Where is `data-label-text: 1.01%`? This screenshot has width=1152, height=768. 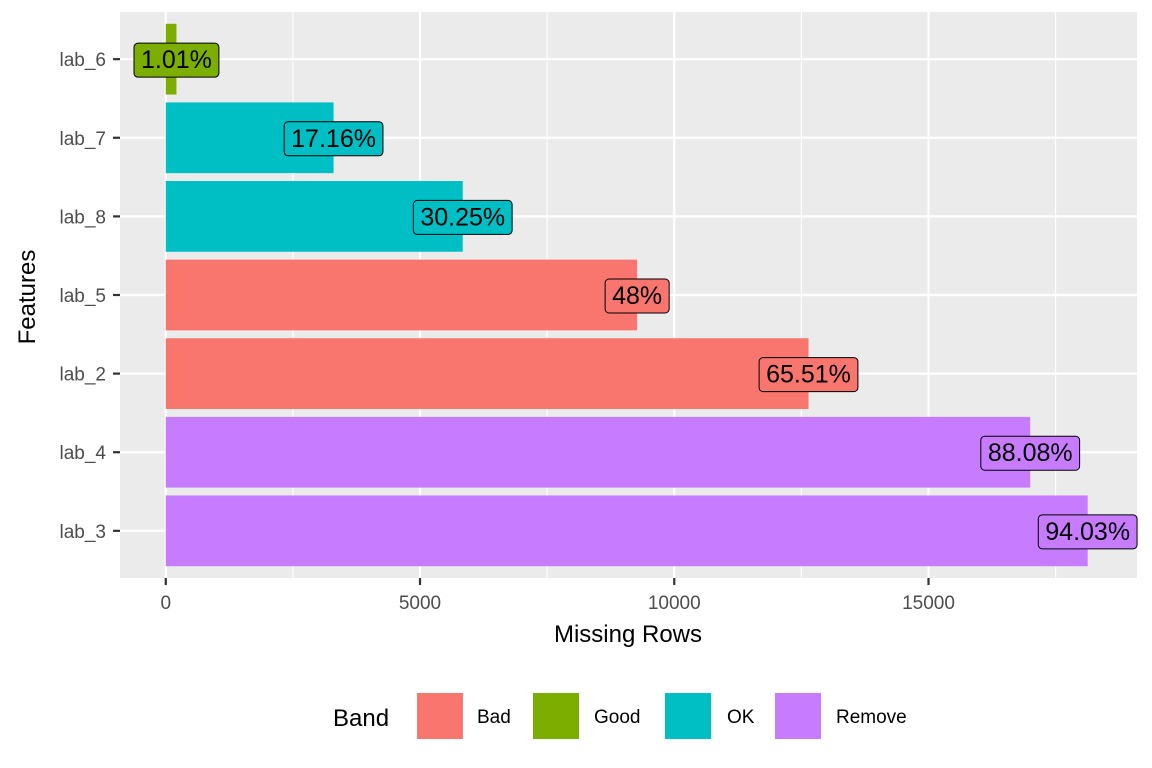 data-label-text: 1.01% is located at coordinates (176, 60).